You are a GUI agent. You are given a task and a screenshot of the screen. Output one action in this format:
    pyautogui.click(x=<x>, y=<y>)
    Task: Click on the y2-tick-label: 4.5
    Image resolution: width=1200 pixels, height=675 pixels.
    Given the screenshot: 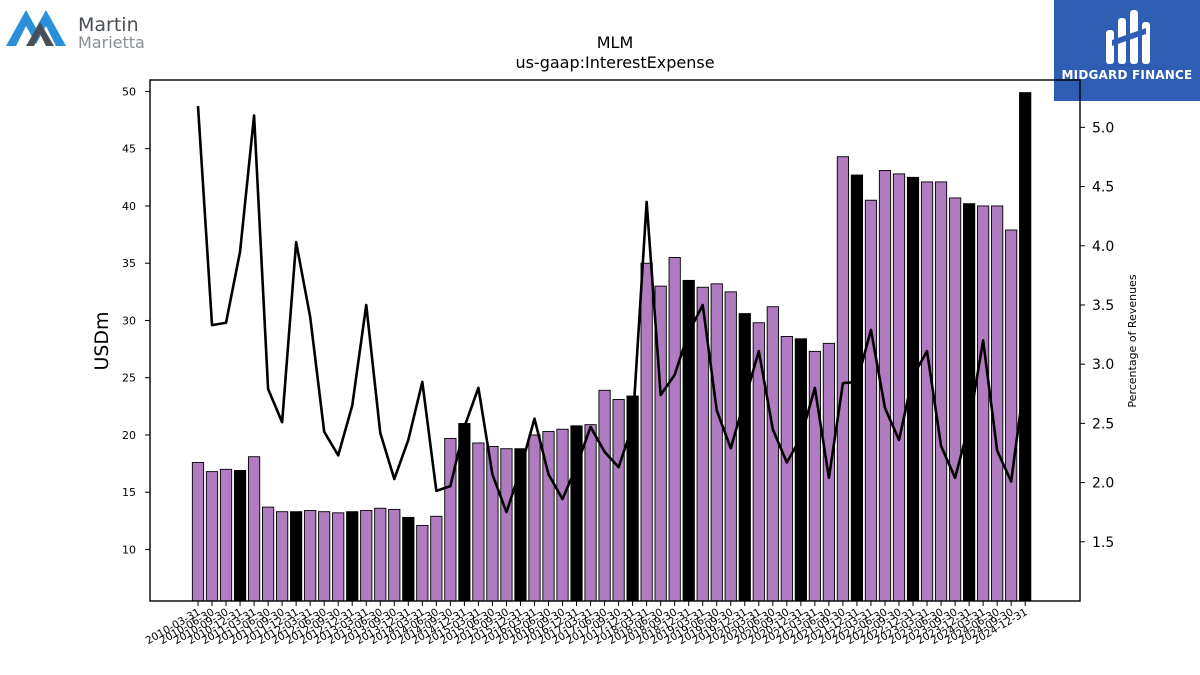 What is the action you would take?
    pyautogui.click(x=1103, y=188)
    